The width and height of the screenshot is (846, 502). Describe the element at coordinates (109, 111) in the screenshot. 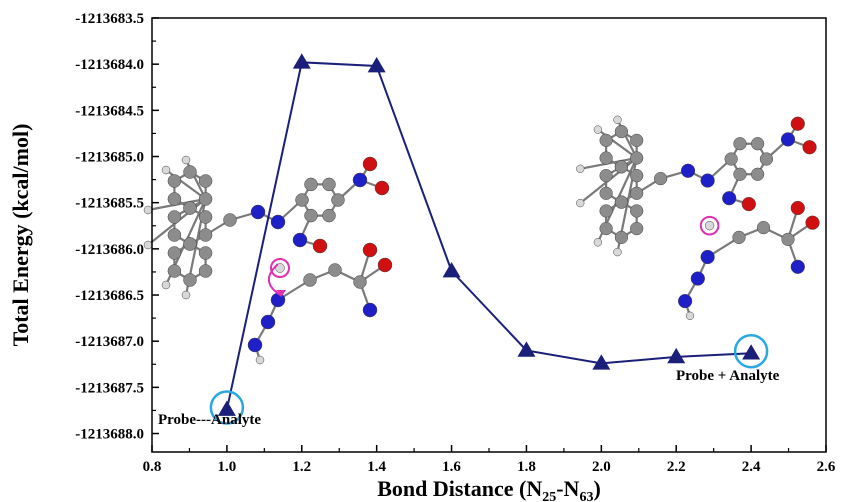

I see `y-tick-label: -1213684.5` at that location.